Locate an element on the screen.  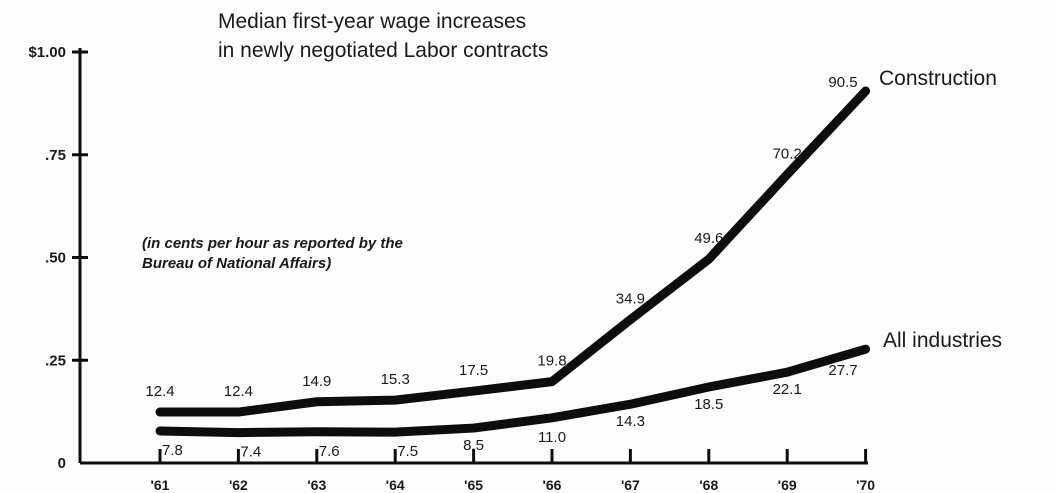
y-tick-label: .25 is located at coordinates (55, 360).